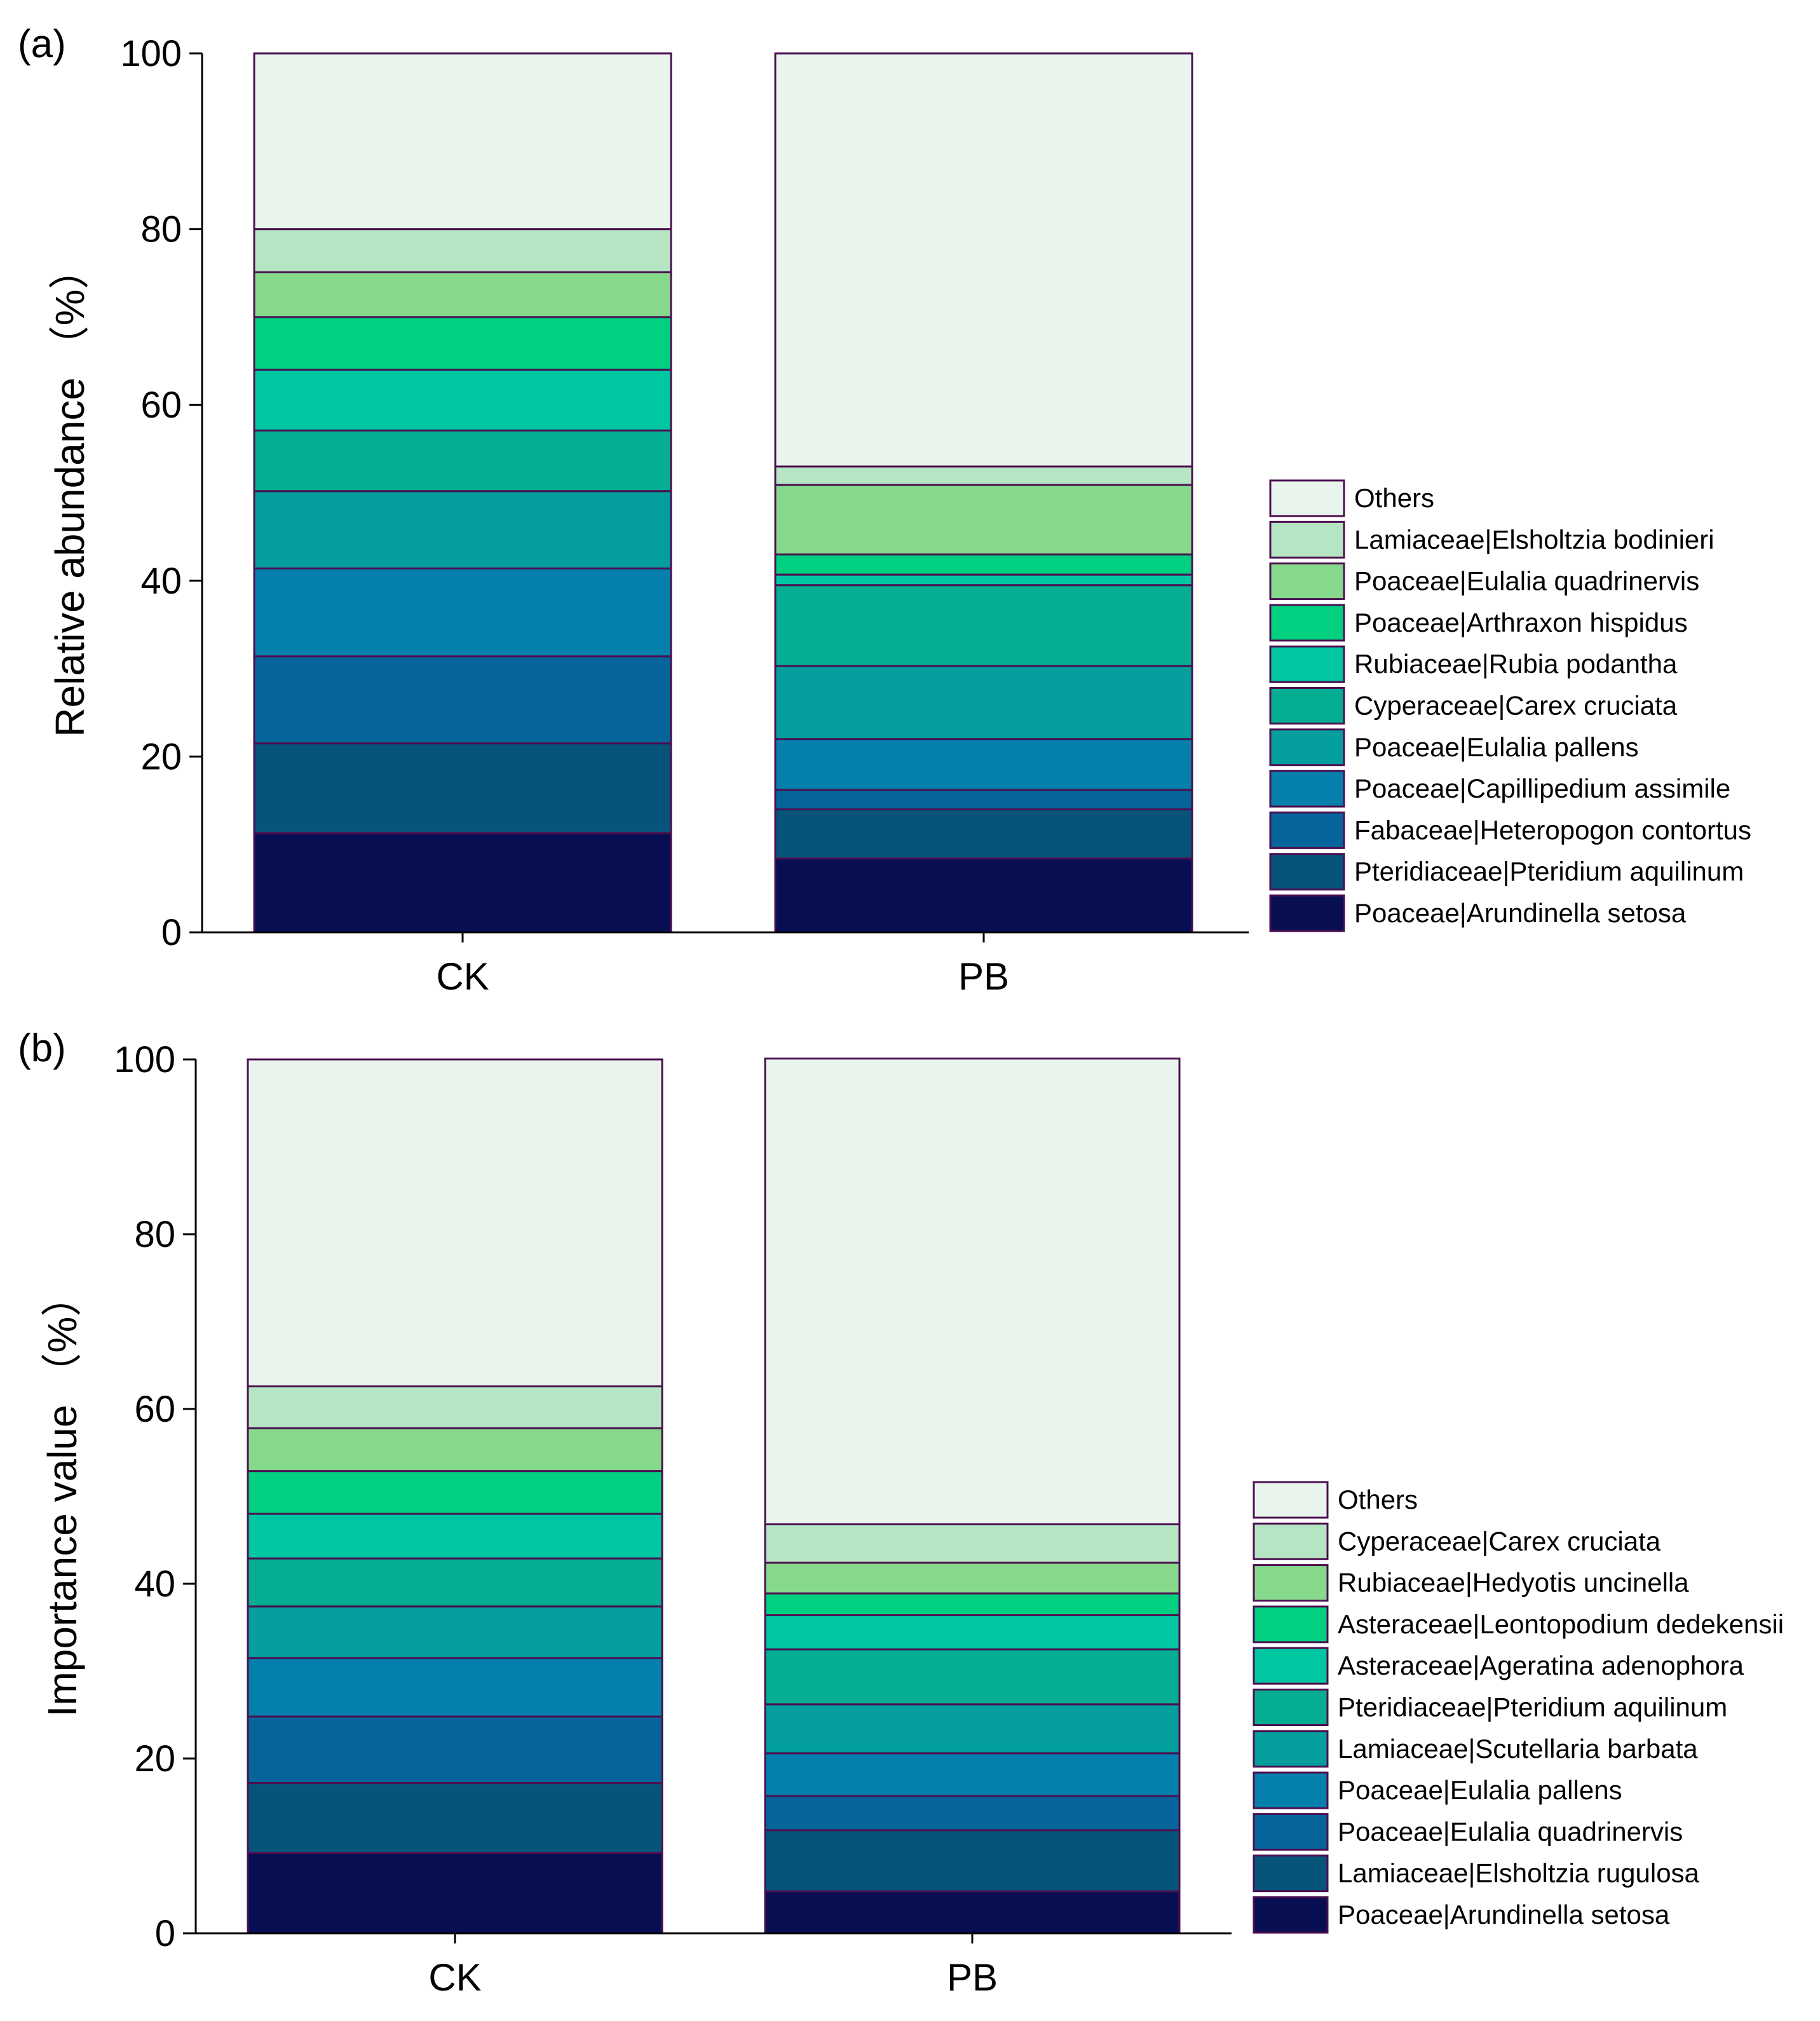  I want to click on y-axis-title: Importance value （%）, so click(62, 1497).